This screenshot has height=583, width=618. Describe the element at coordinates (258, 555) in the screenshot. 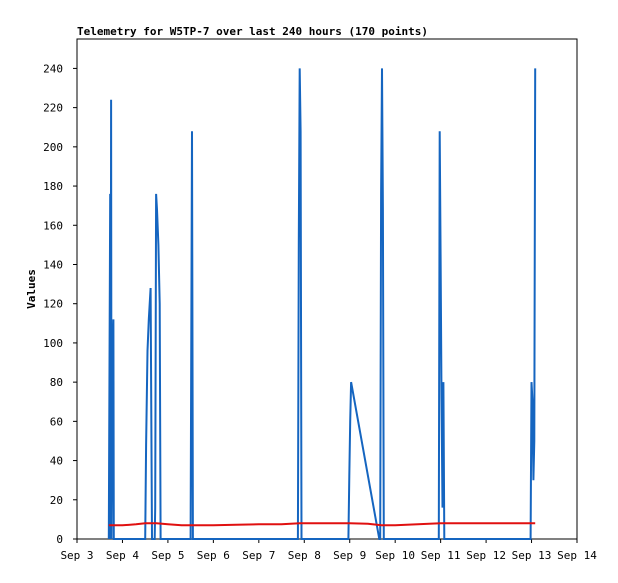

I see `x-tick-label: Sep 7` at that location.